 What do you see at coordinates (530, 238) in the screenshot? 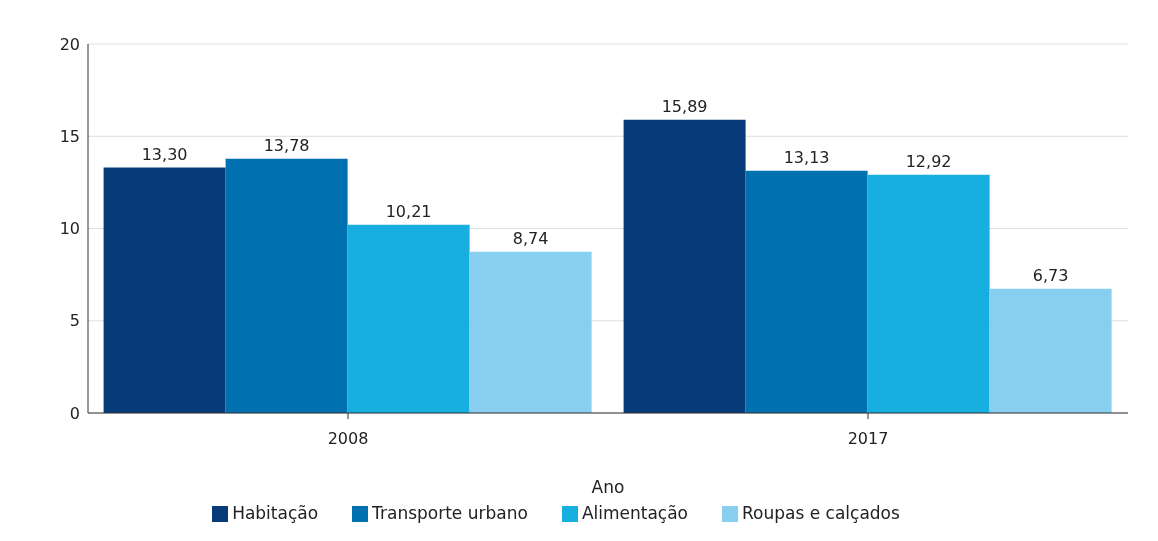
I see `data-label: 8,74` at bounding box center [530, 238].